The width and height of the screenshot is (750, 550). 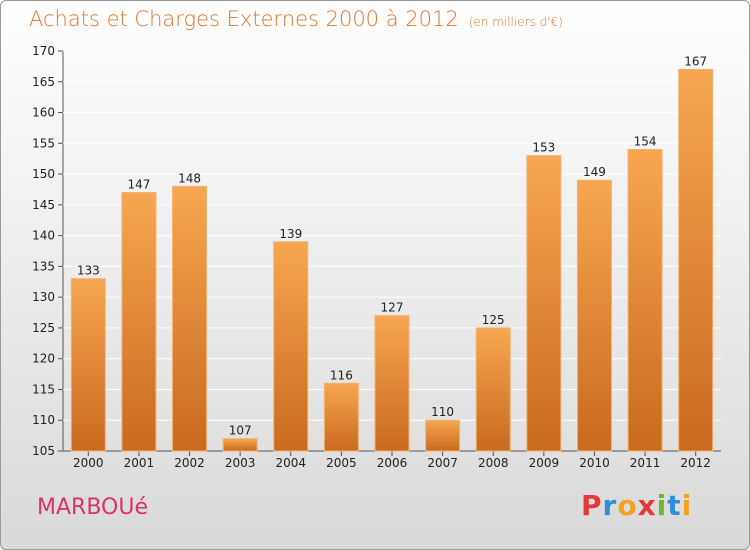 What do you see at coordinates (341, 463) in the screenshot?
I see `x-tick-label-2005: 2005` at bounding box center [341, 463].